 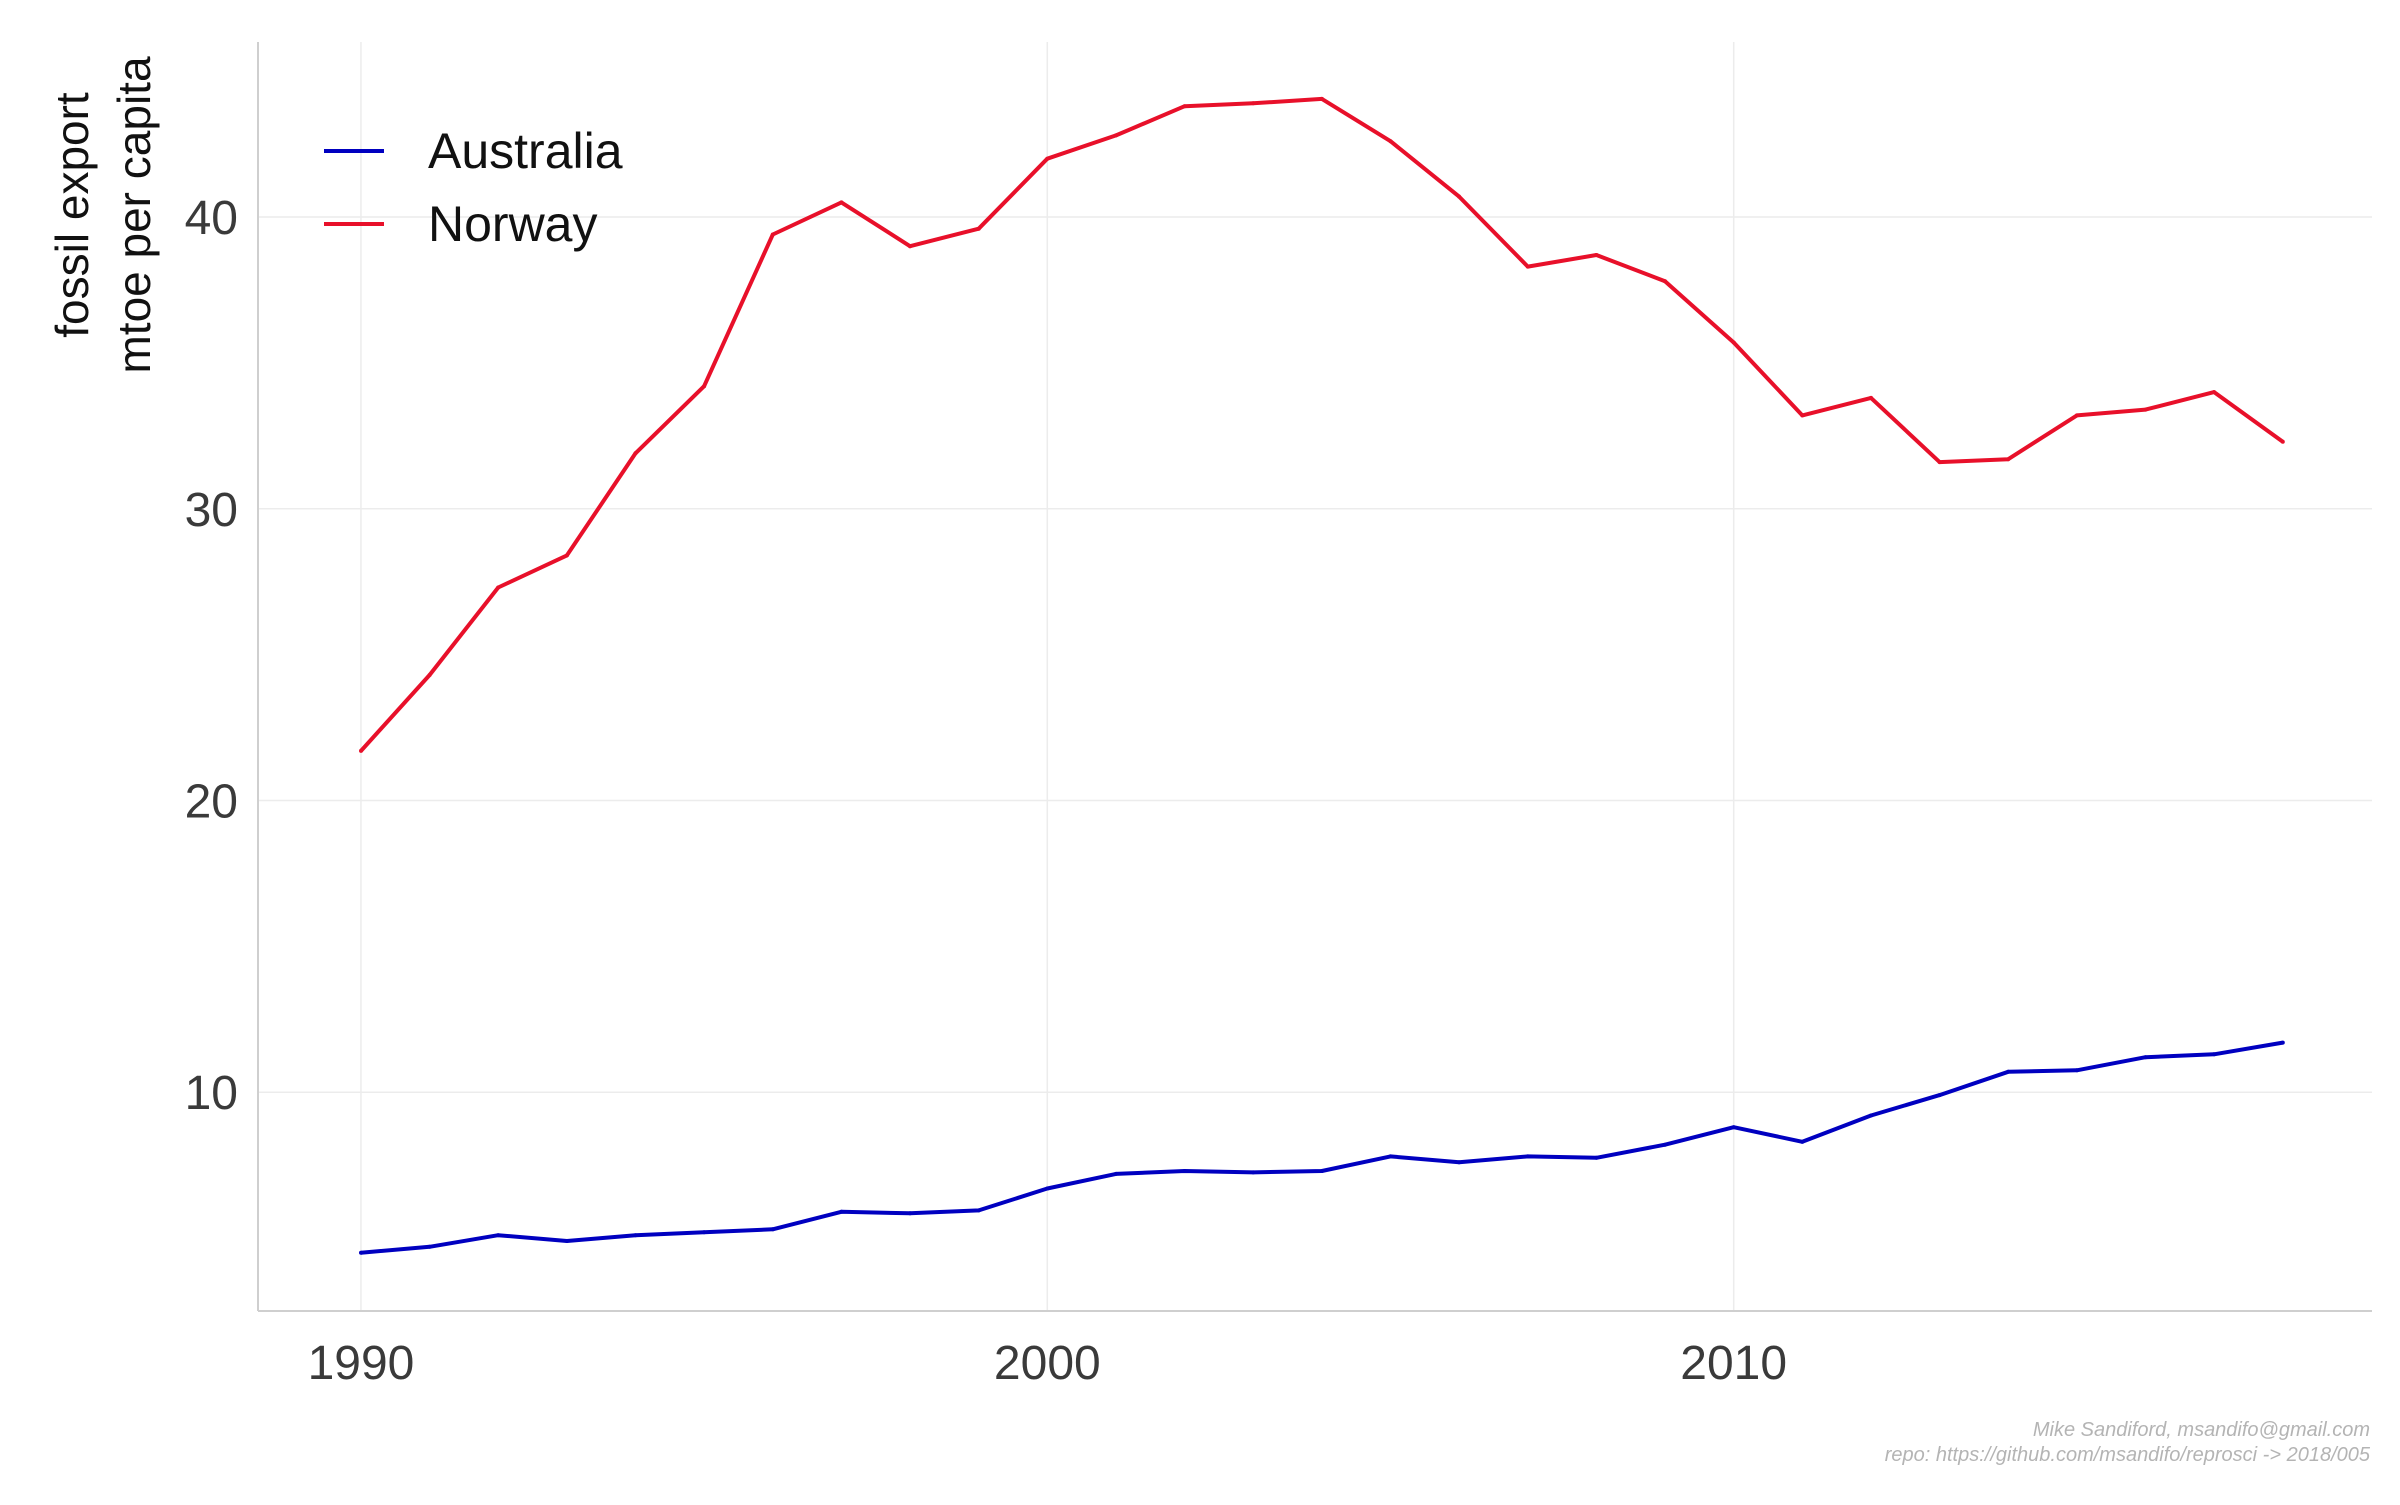 What do you see at coordinates (566, 555) in the screenshot?
I see `point-norway-1993` at bounding box center [566, 555].